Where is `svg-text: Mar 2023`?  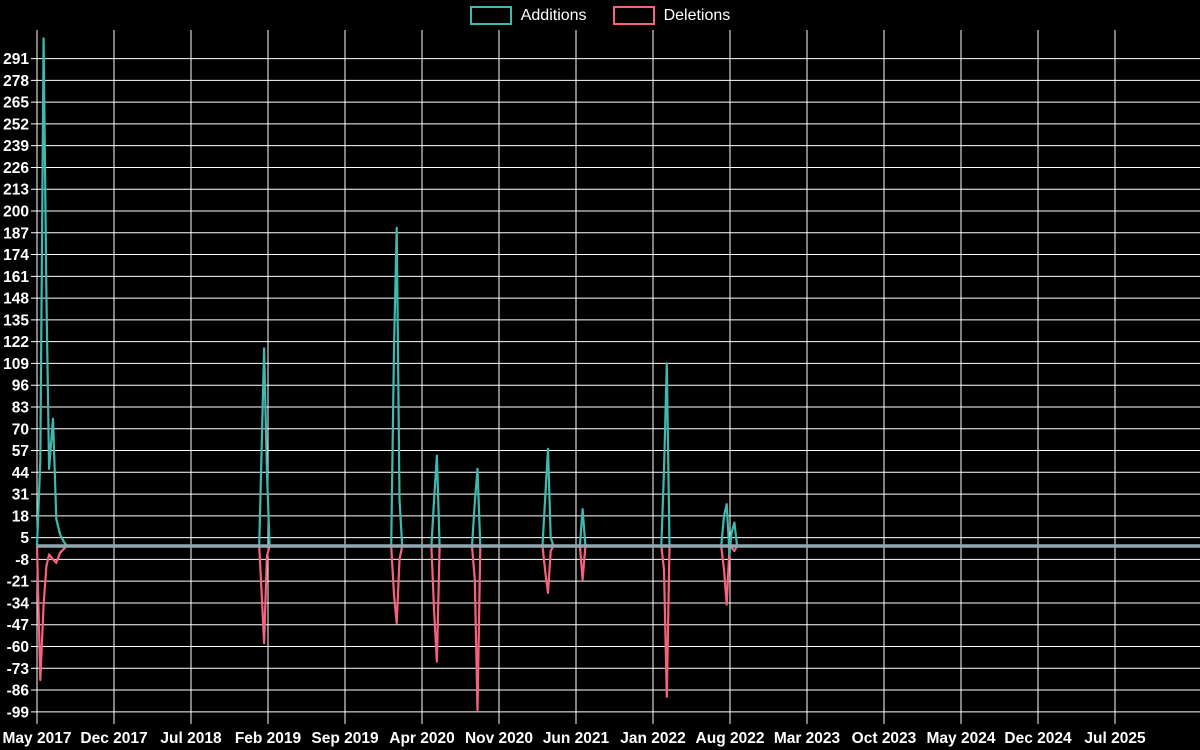 svg-text: Mar 2023 is located at coordinates (807, 738).